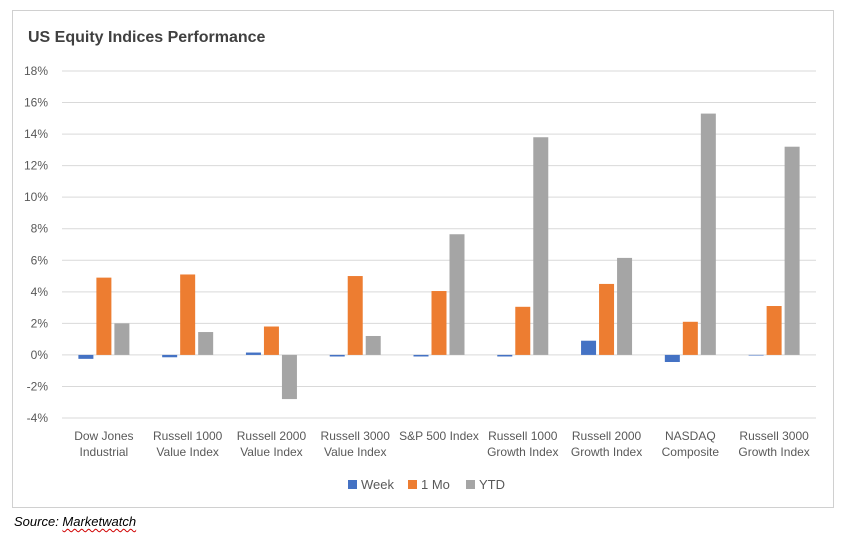 The width and height of the screenshot is (852, 542). What do you see at coordinates (36, 71) in the screenshot?
I see `y-tick-label: 18%` at bounding box center [36, 71].